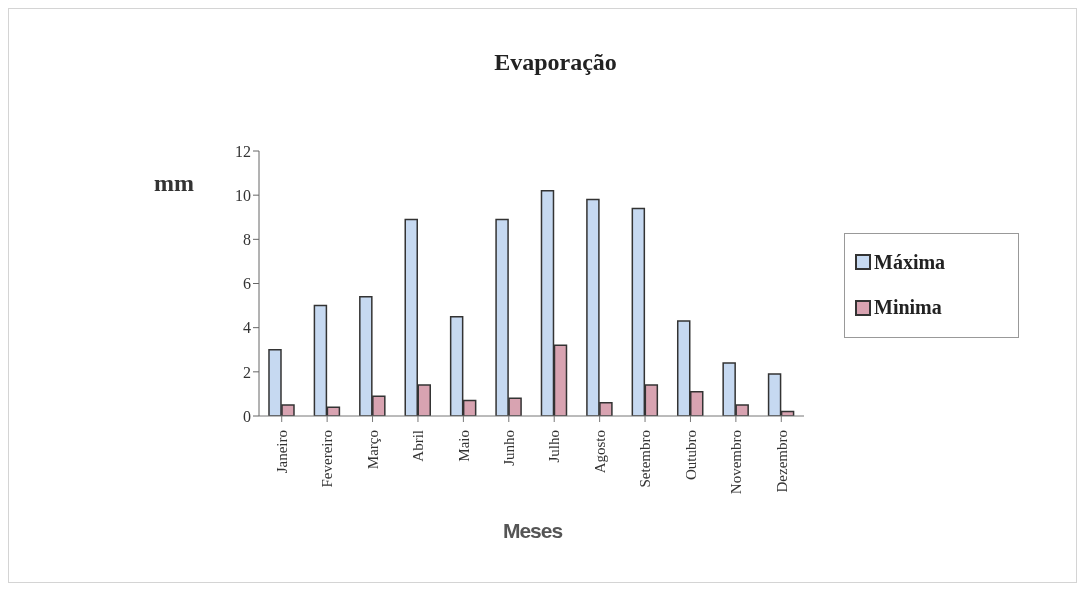 This screenshot has height=595, width=1085. I want to click on x-axis-title: Meses, so click(532, 531).